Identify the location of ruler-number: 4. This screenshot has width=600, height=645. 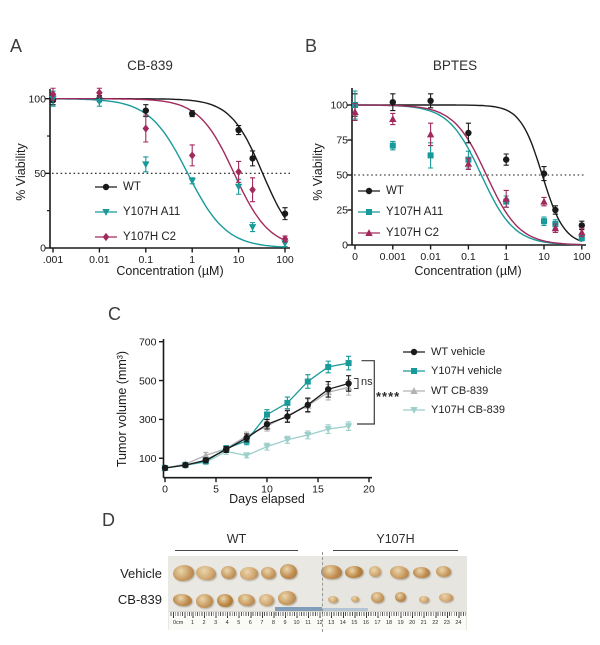
(227, 623).